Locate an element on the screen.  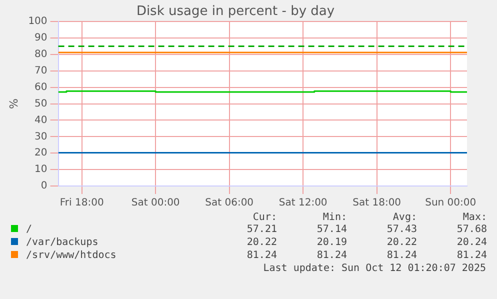
text: Cur: is located at coordinates (264, 217).